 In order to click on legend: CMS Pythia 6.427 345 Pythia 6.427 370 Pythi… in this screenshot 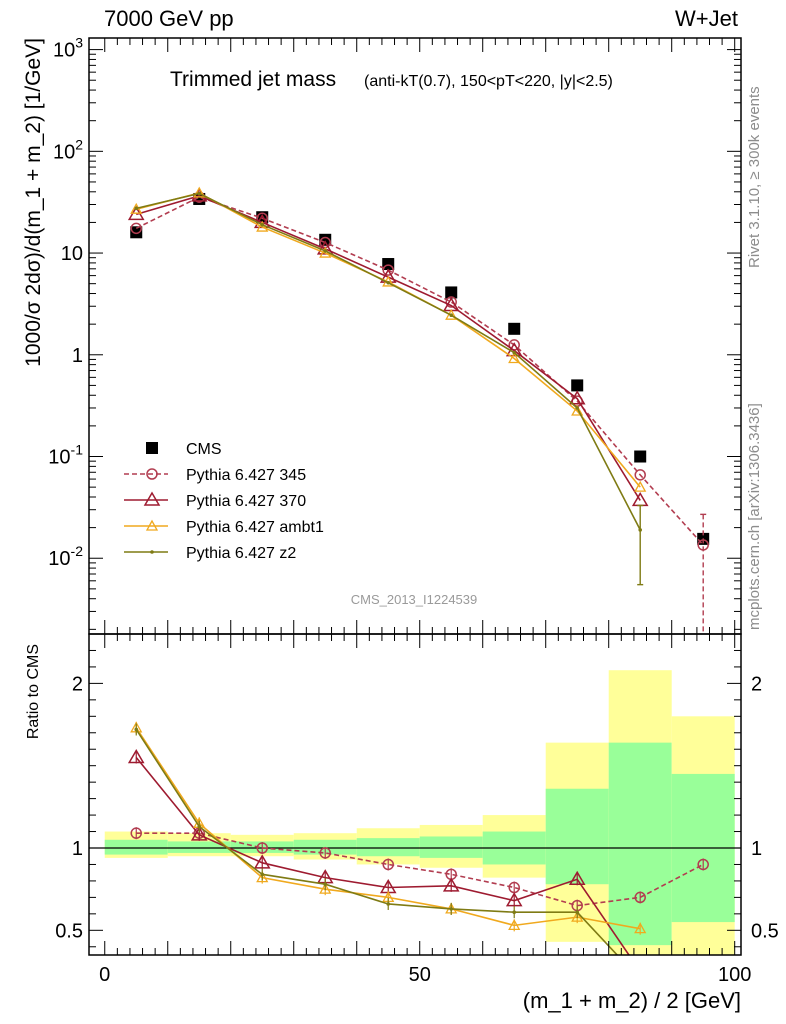, I will do `click(224, 501)`.